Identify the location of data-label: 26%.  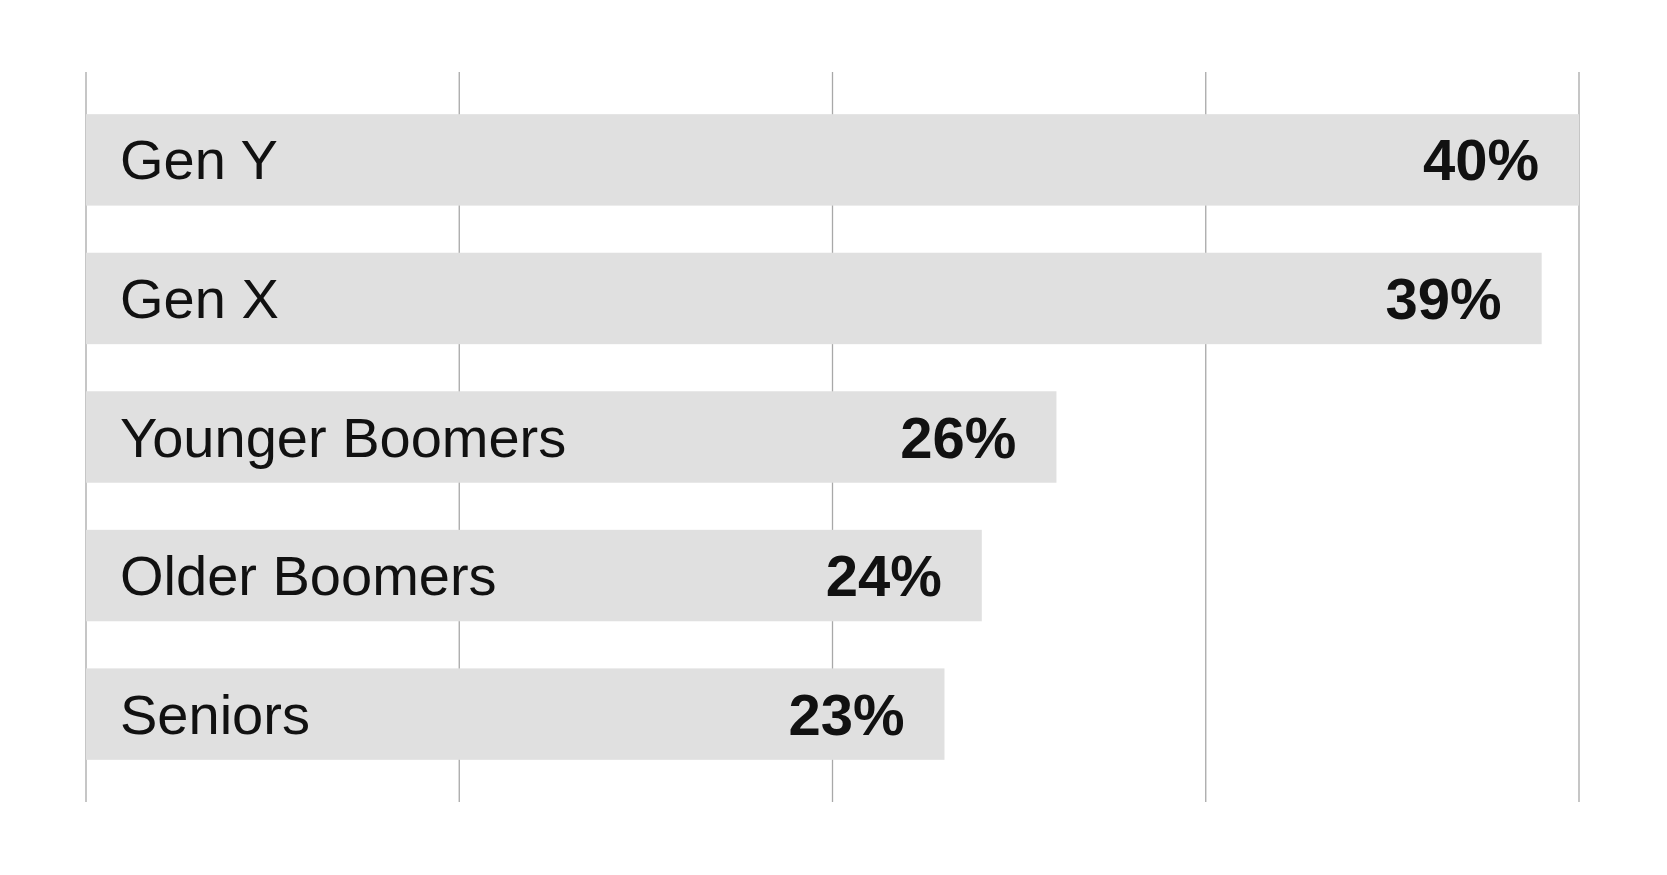
(958, 437).